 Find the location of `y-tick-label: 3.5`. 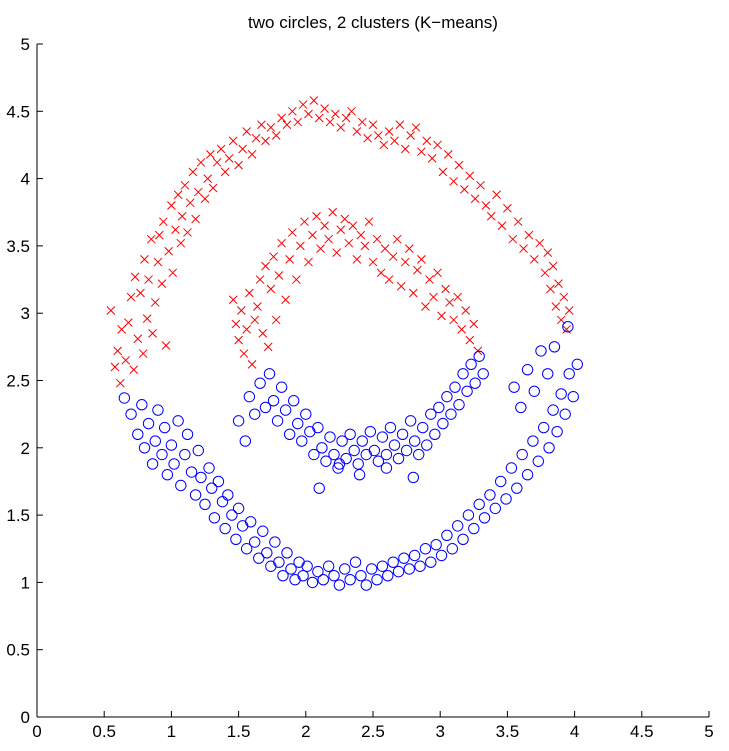

y-tick-label: 3.5 is located at coordinates (18, 246).